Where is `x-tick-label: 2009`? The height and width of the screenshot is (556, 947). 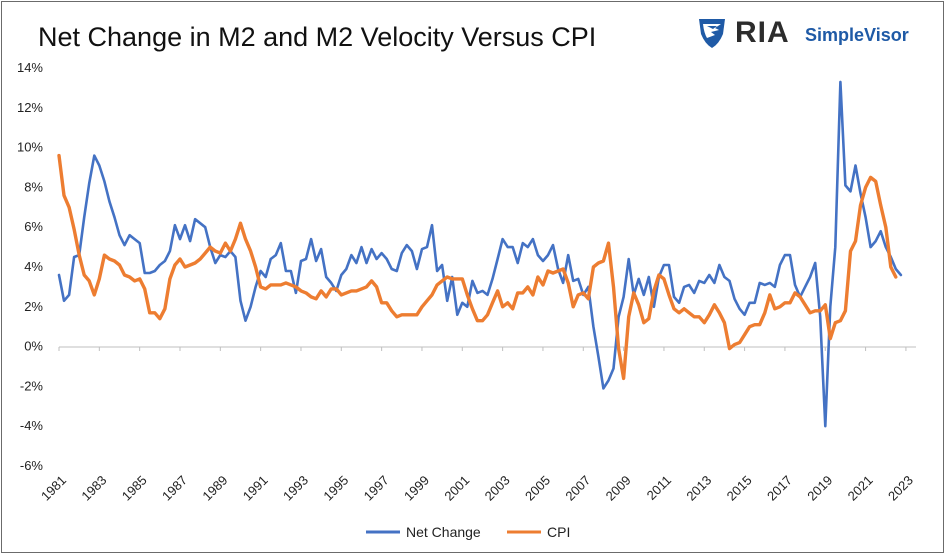
x-tick-label: 2009 is located at coordinates (618, 488).